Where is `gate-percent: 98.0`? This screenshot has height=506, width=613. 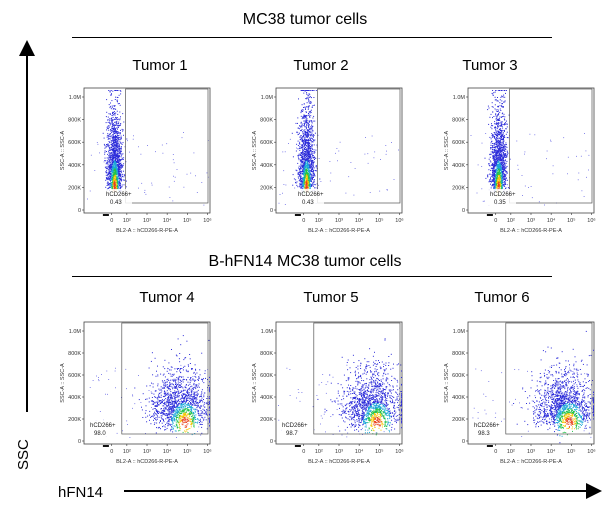 gate-percent: 98.0 is located at coordinates (100, 434).